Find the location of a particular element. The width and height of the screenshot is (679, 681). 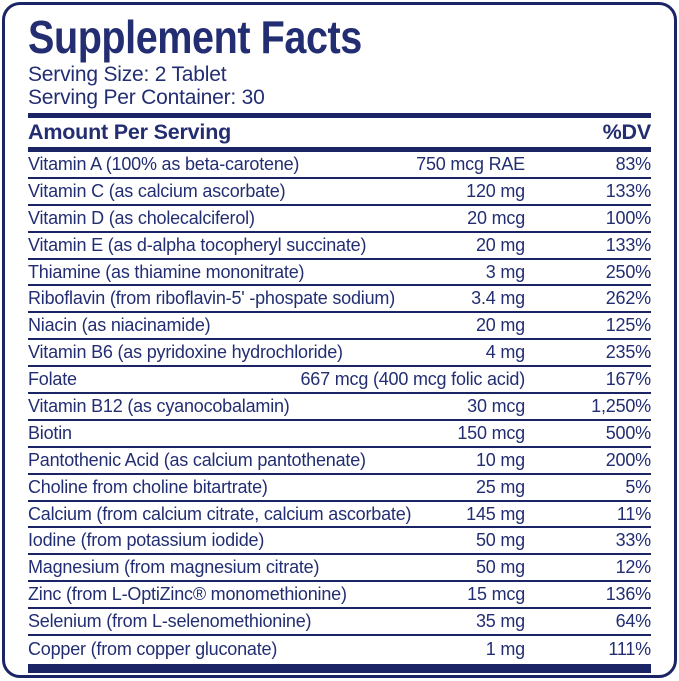

nutrient-name: Selenium (from L-selenomethionine) is located at coordinates (170, 621).